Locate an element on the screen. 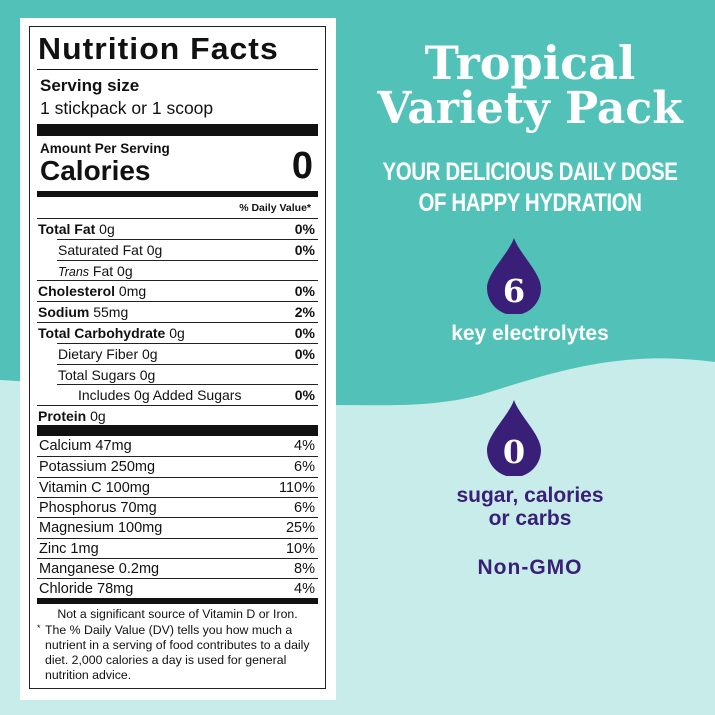 Image resolution: width=715 pixels, height=715 pixels. nutrient-name: Protein 0g is located at coordinates (72, 416).